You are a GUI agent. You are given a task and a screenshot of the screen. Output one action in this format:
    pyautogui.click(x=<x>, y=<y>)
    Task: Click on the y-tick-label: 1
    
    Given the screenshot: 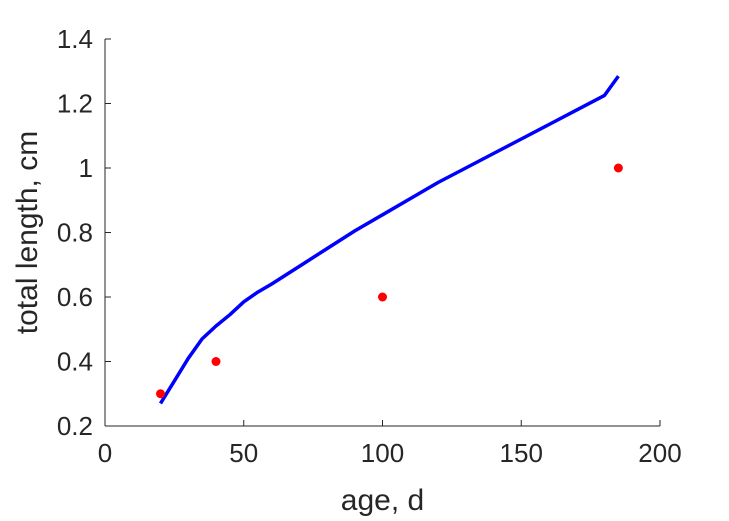 What is the action you would take?
    pyautogui.click(x=86, y=168)
    